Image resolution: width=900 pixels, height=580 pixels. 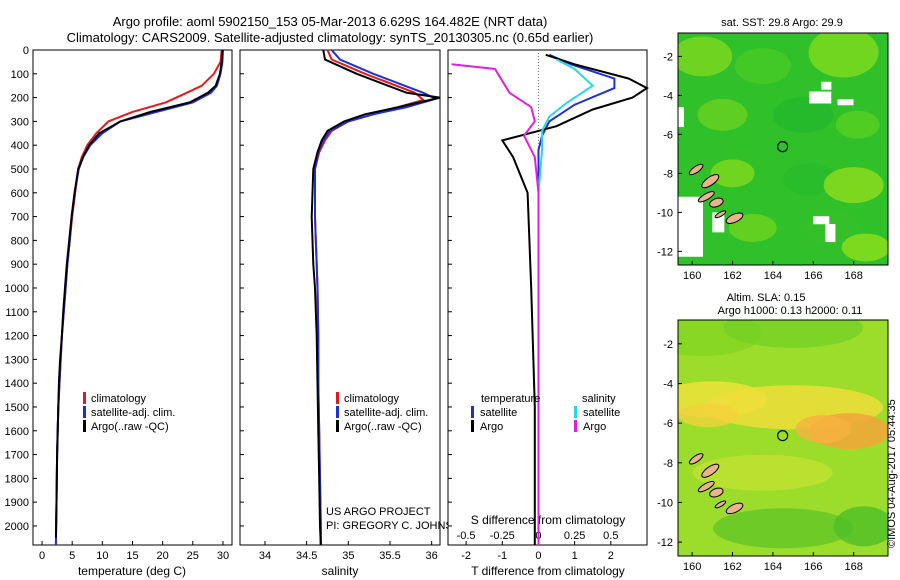 I want to click on y-tick-label: -6, so click(x=668, y=424).